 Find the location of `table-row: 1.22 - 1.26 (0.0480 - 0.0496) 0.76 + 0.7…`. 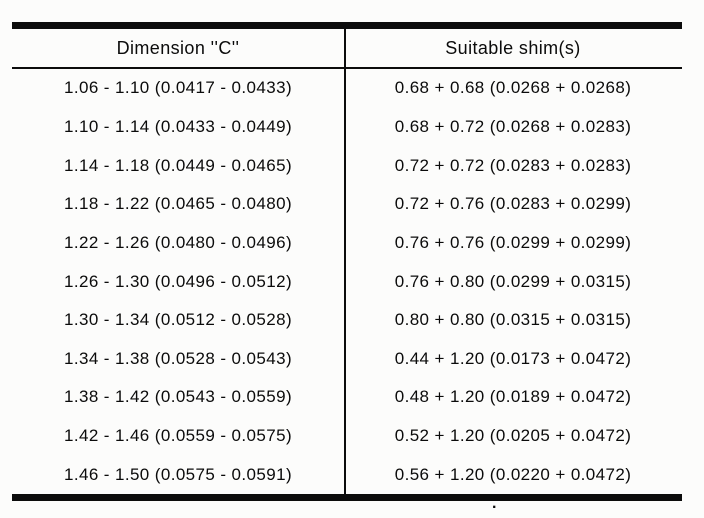

table-row: 1.22 - 1.26 (0.0480 - 0.0496) 0.76 + 0.7… is located at coordinates (347, 243).